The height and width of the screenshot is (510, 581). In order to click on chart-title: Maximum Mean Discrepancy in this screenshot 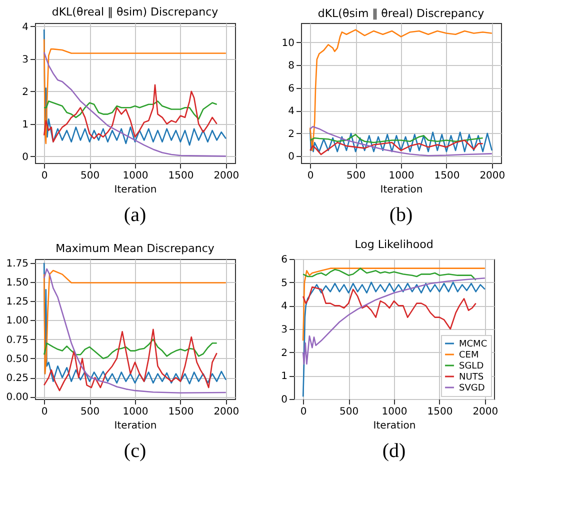, I will do `click(135, 248)`.